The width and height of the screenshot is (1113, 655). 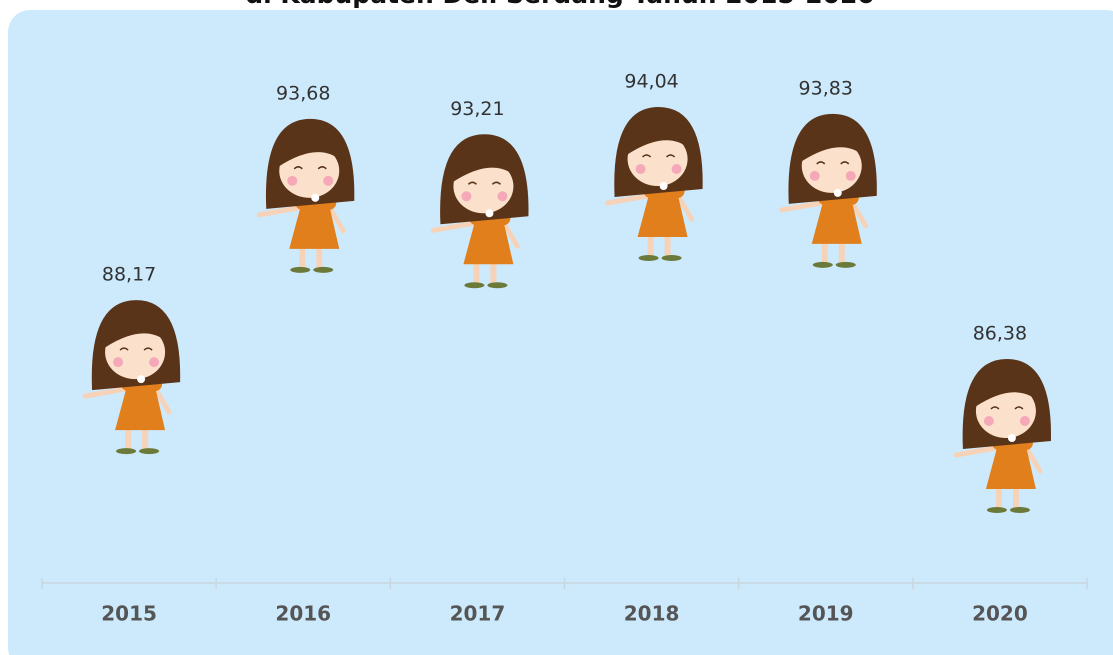 I want to click on x-tick-label: 2018, so click(x=652, y=614).